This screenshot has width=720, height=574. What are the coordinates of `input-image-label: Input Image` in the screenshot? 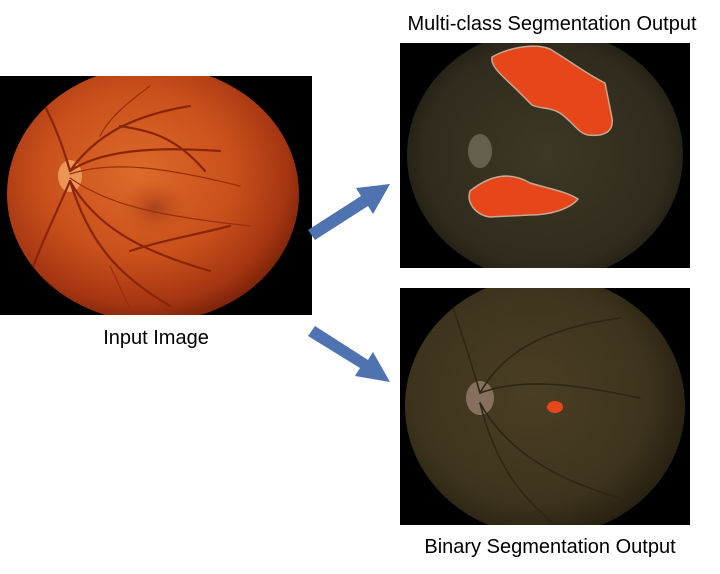 It's located at (156, 338).